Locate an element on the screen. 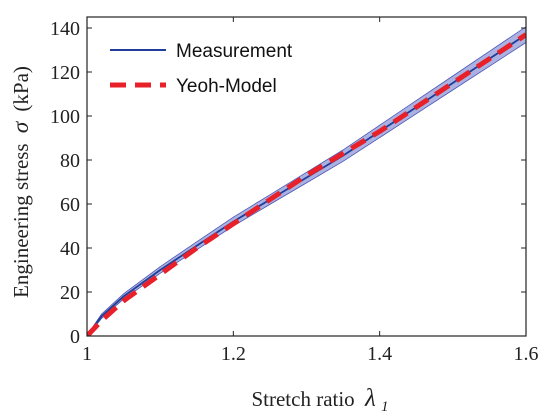  legend: Measurement Yeoh-Model is located at coordinates (201, 69).